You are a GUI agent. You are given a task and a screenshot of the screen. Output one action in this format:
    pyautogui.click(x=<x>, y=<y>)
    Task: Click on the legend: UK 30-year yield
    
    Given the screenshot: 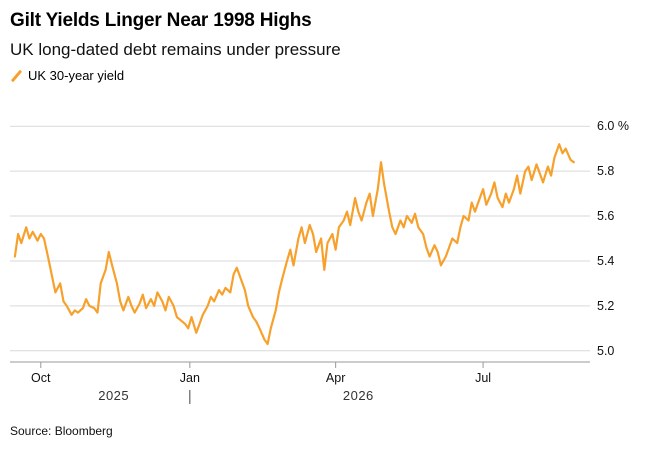 What is the action you would take?
    pyautogui.click(x=67, y=75)
    